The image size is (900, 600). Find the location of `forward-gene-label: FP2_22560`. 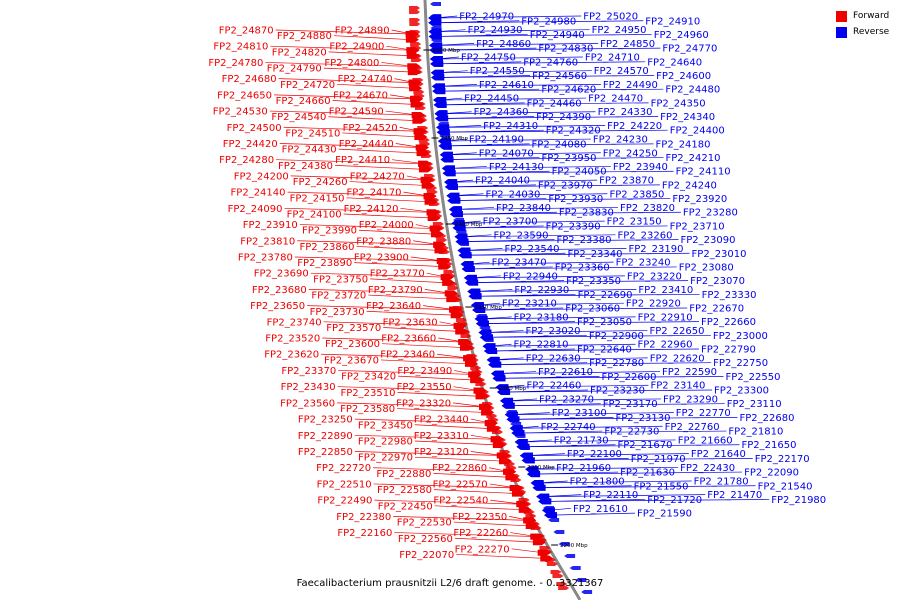

forward-gene-label: FP2_22560 is located at coordinates (425, 539).